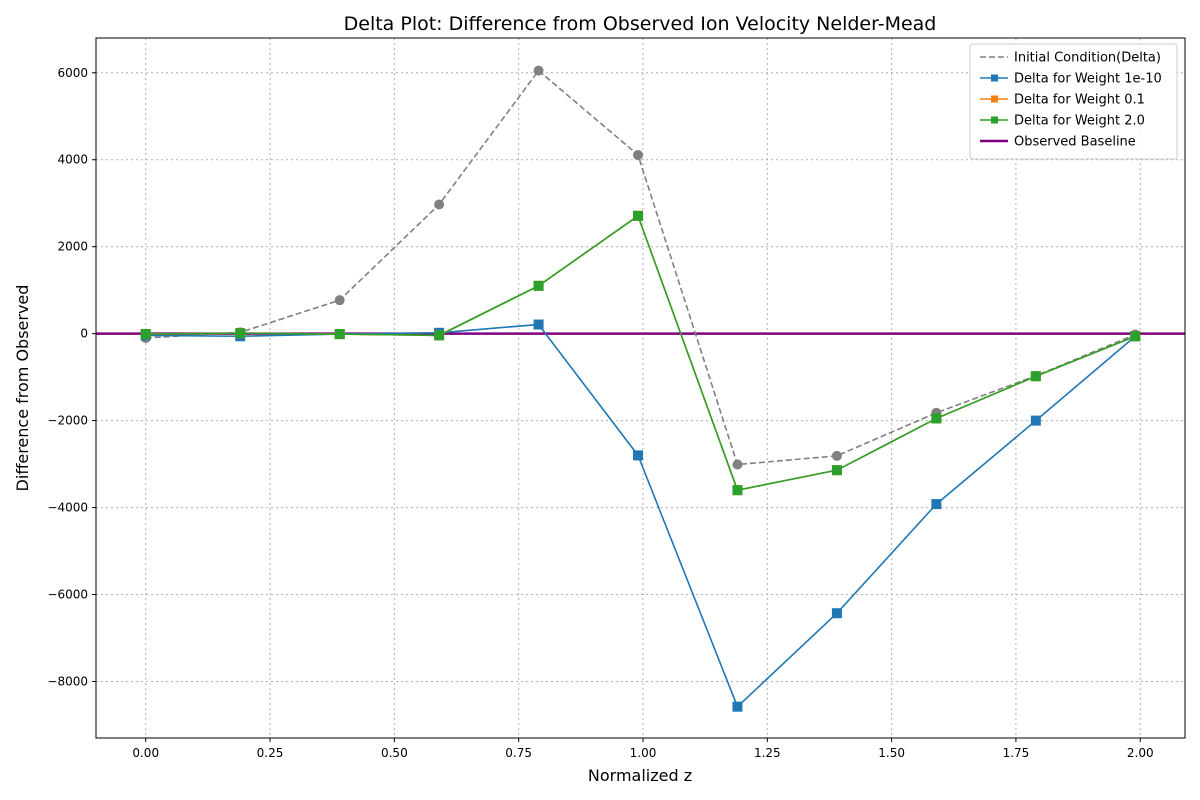 This screenshot has height=800, width=1200. Describe the element at coordinates (1075, 142) in the screenshot. I see `legend-entry-label: Observed Baseline` at that location.